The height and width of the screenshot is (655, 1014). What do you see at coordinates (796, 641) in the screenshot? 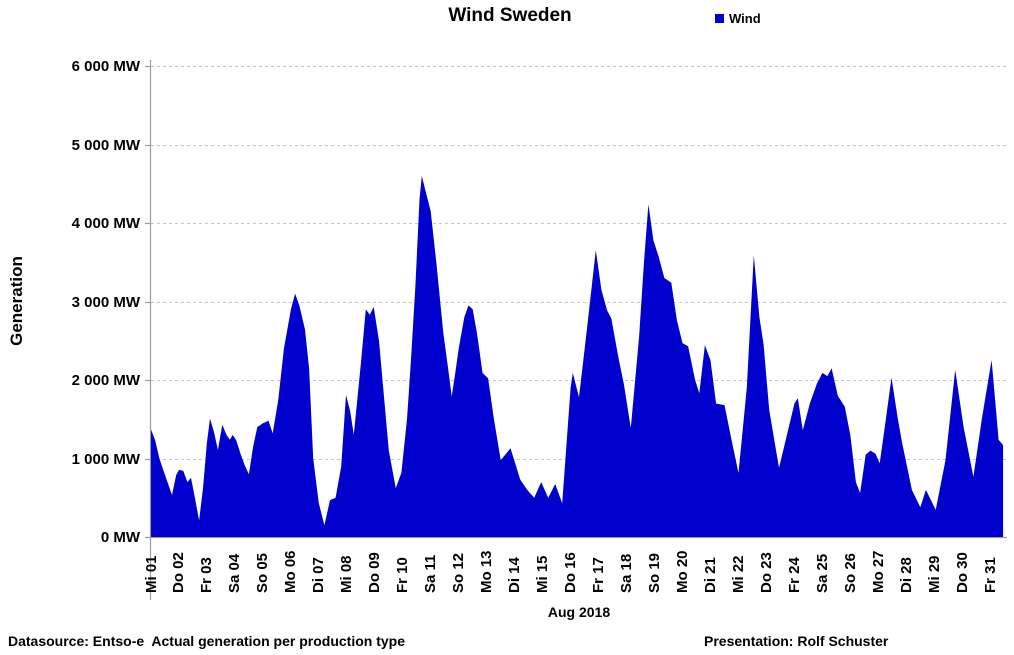
I see `presentation-note: Presentation: Rolf Schuster` at bounding box center [796, 641].